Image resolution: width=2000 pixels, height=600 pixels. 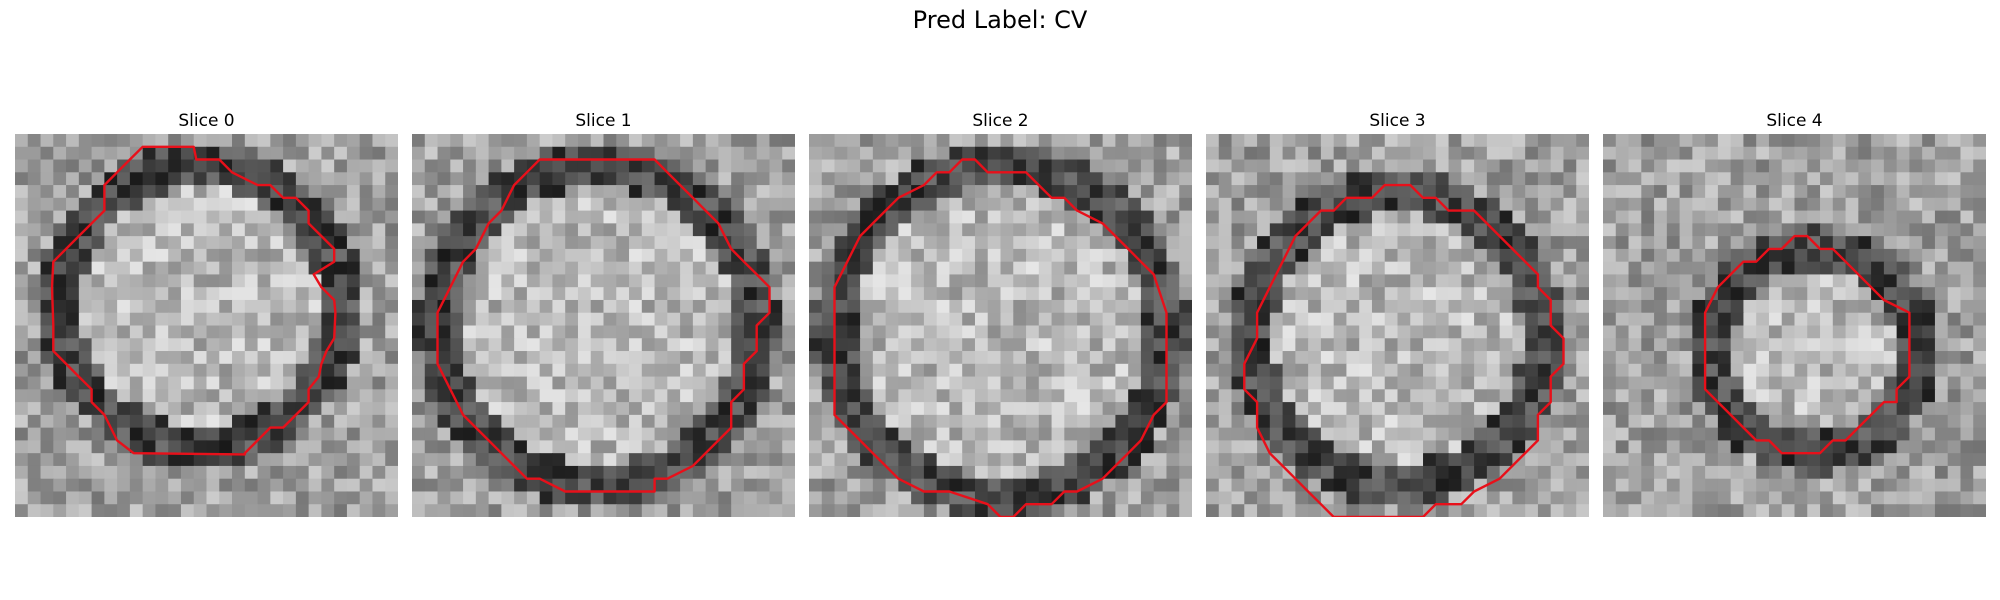 I want to click on slice-panel-4: Slice 4, so click(x=1794, y=312).